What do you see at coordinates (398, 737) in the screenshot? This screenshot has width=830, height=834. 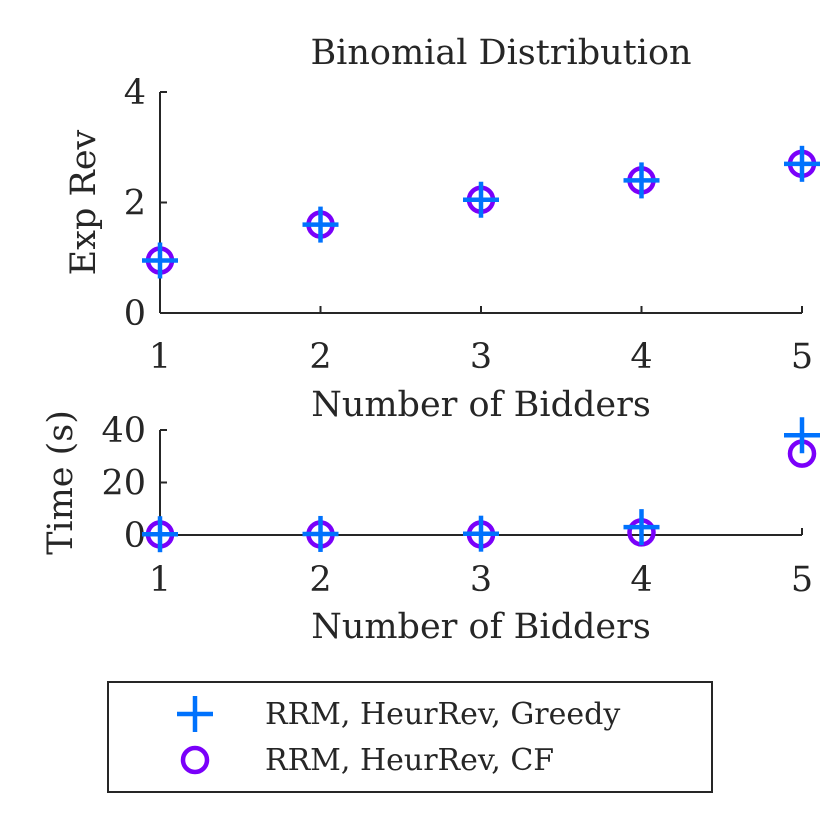 I see `legend-entries: RRM, HeurRev, Greedy RRM, HeurRev, CF` at bounding box center [398, 737].